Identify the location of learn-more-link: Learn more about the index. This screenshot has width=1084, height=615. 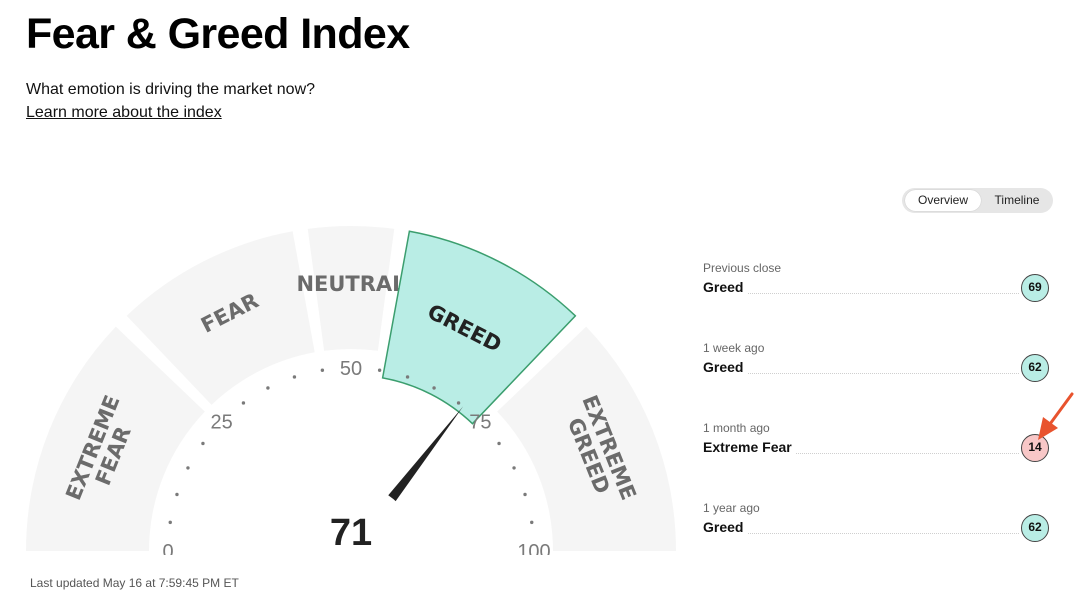
(124, 112).